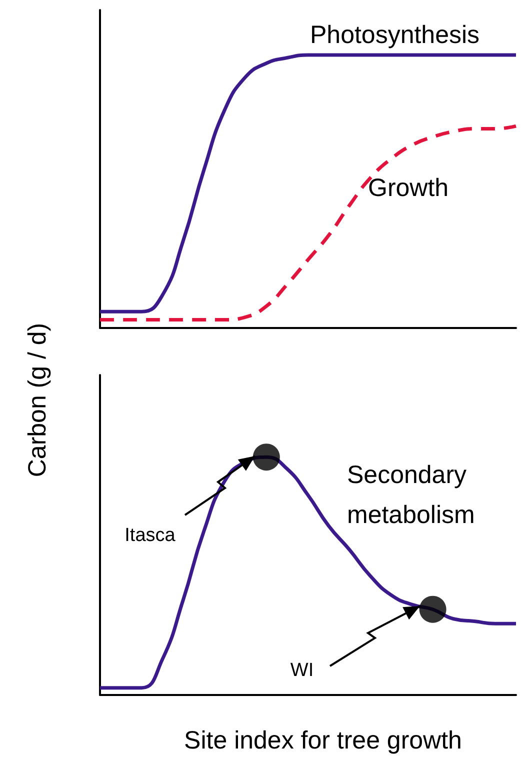 This screenshot has height=757, width=522. What do you see at coordinates (150, 536) in the screenshot?
I see `annotation: Itasca` at bounding box center [150, 536].